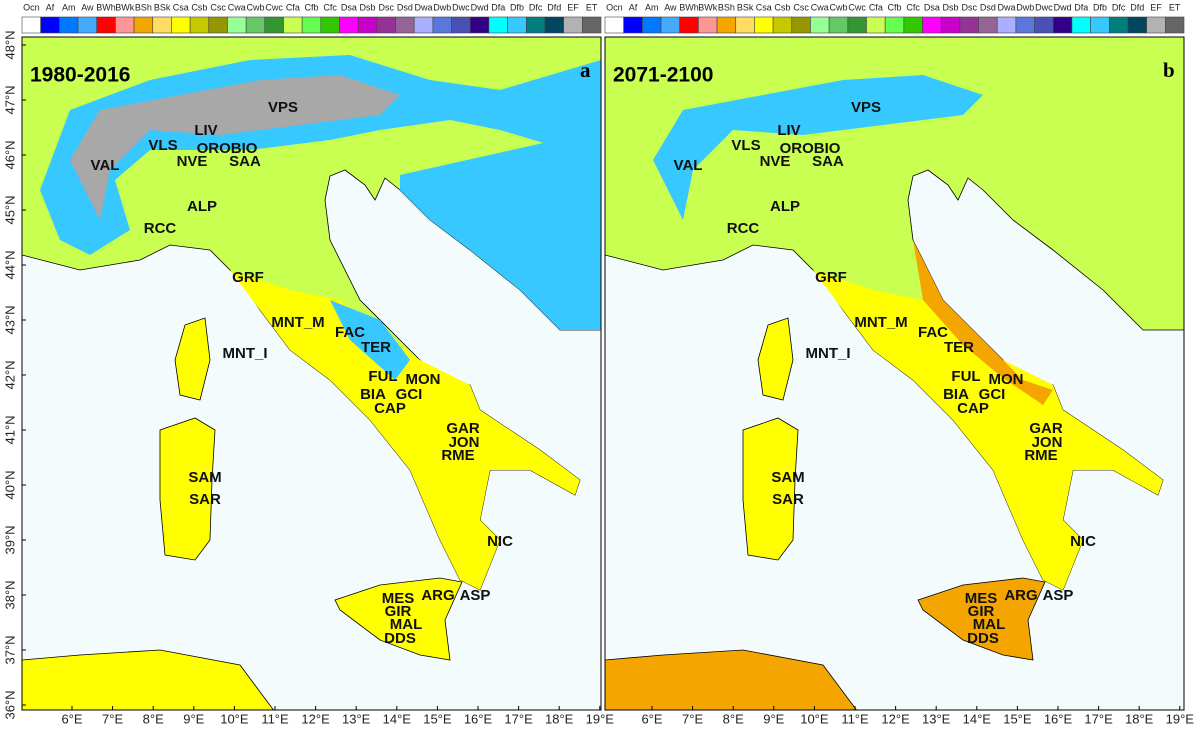  I want to click on station-label: MNT_I, so click(245, 353).